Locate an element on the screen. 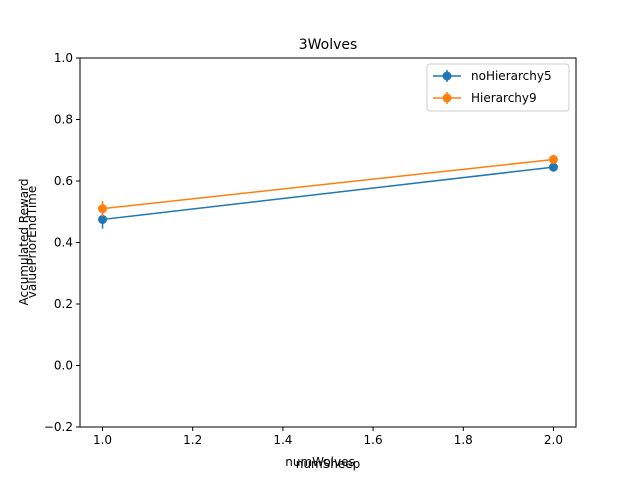  x-tick-label-1: 1.2 is located at coordinates (192, 440).